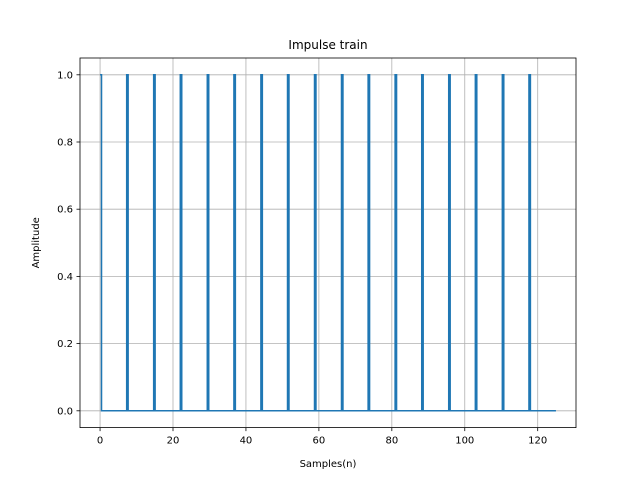  What do you see at coordinates (68, 243) in the screenshot?
I see `y-axis-ticks: 0.0 0.2 0.4 0.6 0.8 1.0` at bounding box center [68, 243].